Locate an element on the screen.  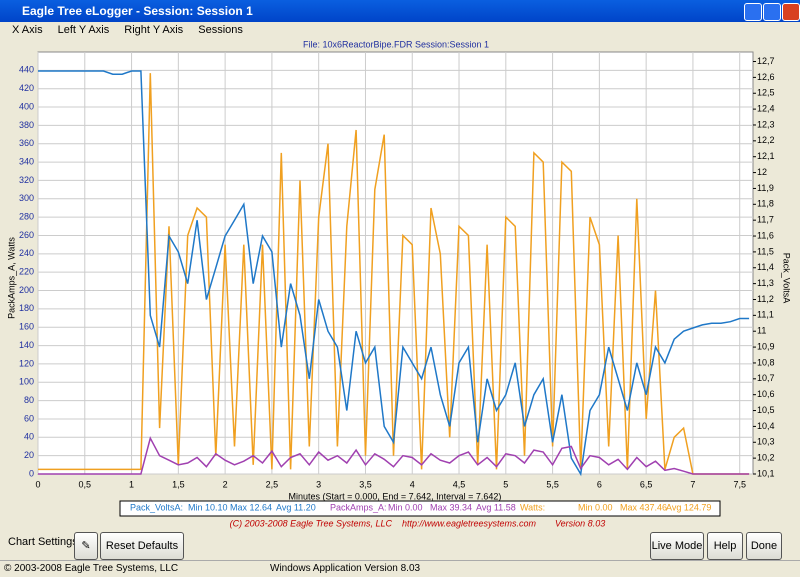
y2-tick-label: 11,4 is located at coordinates (765, 267).